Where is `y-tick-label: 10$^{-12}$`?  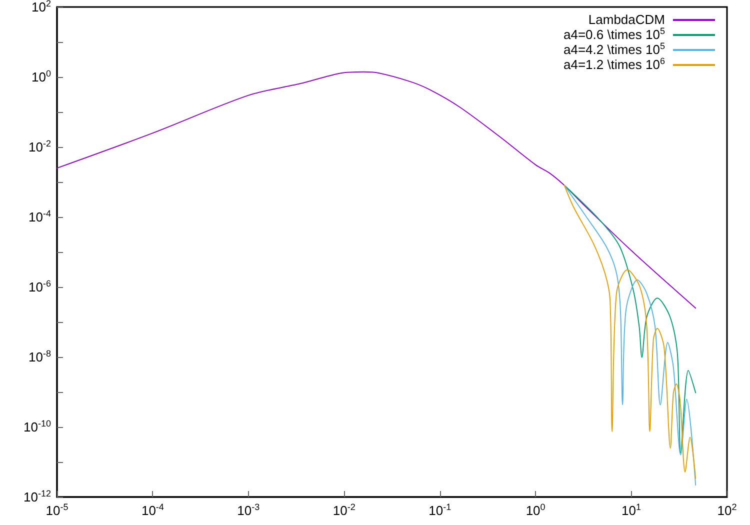
y-tick-label: 10$^{-12}$ is located at coordinates (37, 496).